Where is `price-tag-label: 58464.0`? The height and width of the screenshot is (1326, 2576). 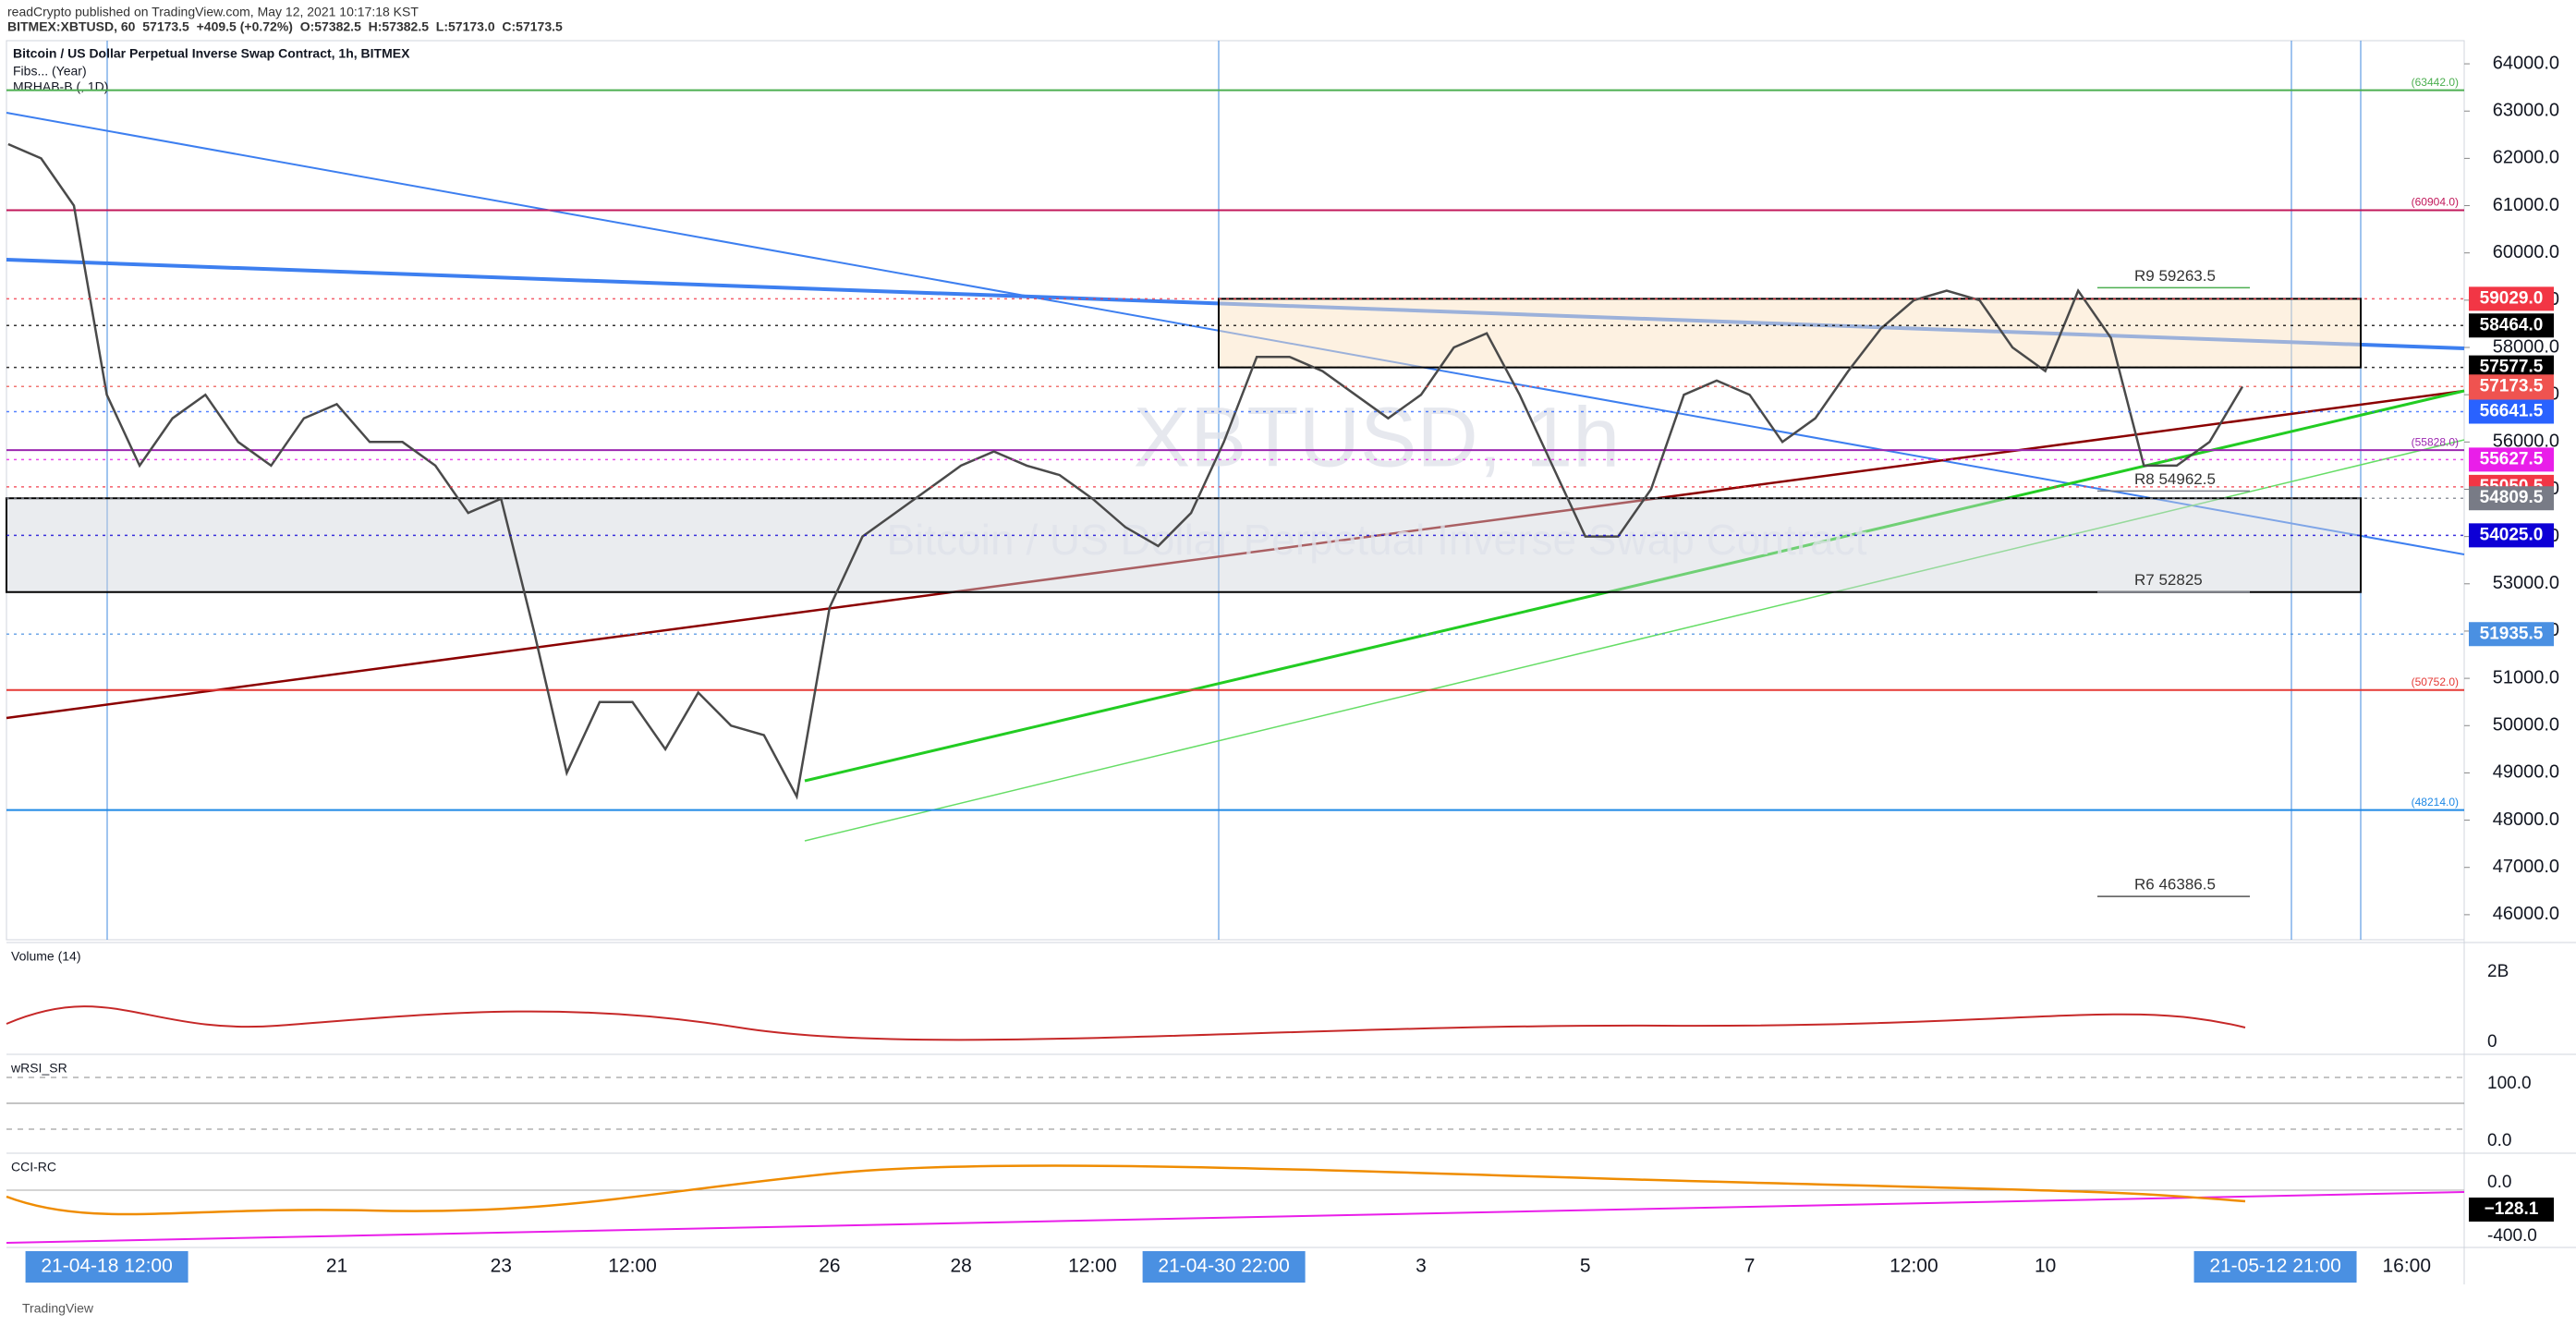
price-tag-label: 58464.0 is located at coordinates (2512, 325).